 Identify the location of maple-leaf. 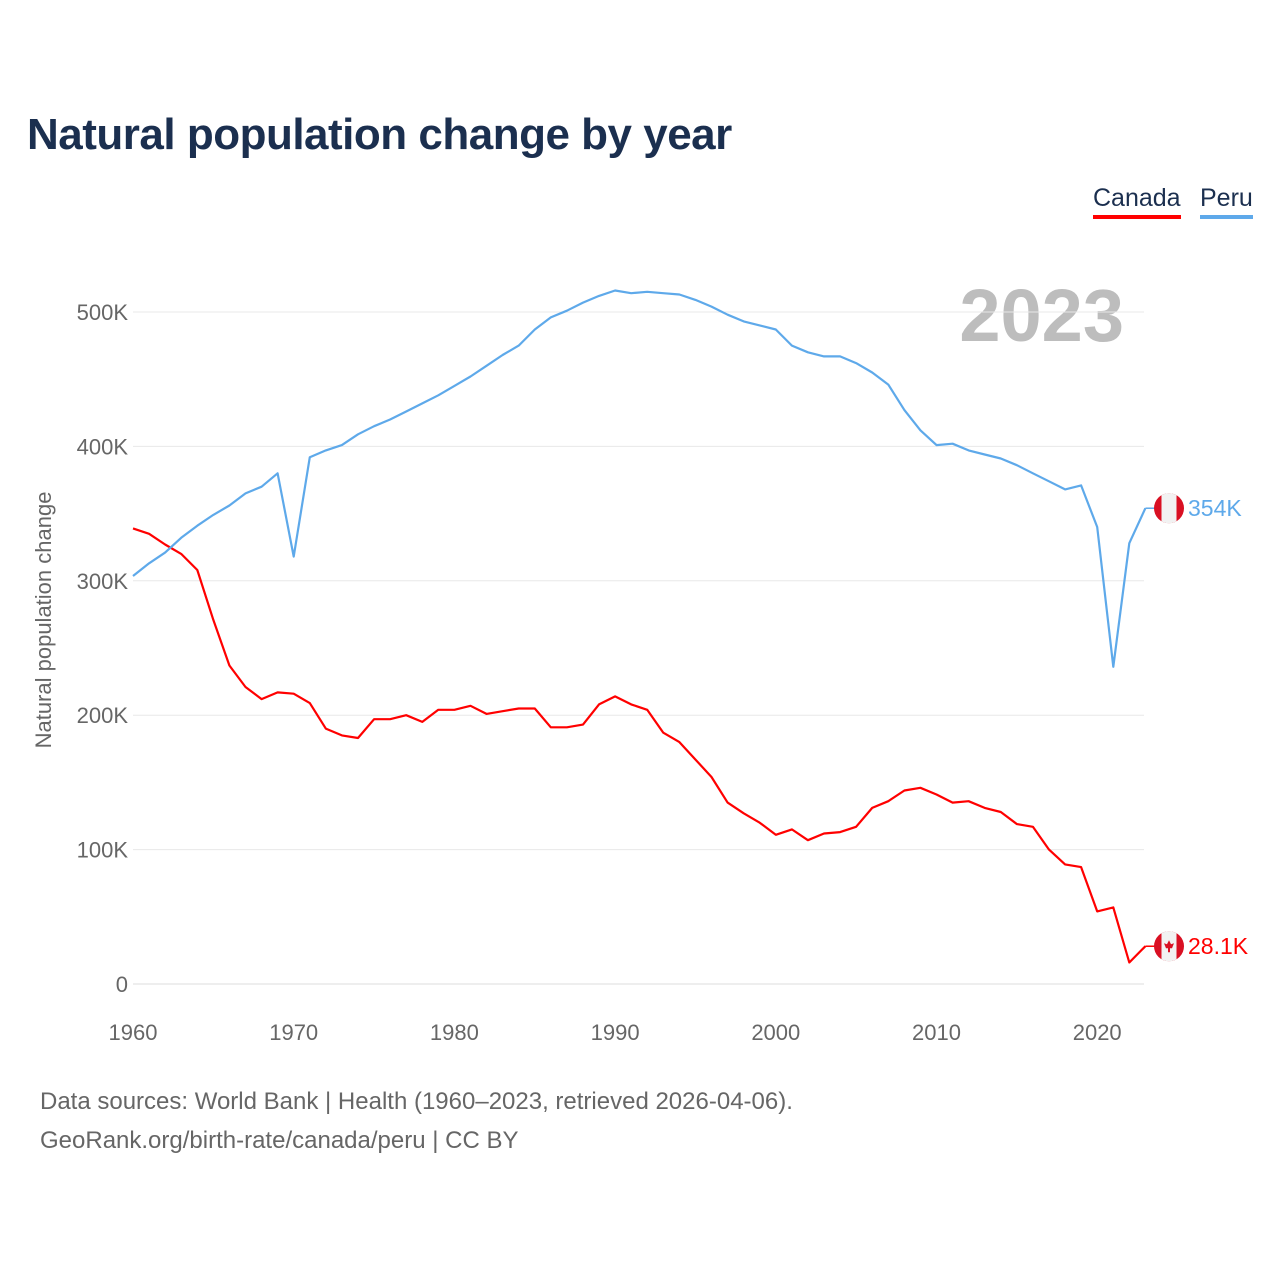
(1169, 946).